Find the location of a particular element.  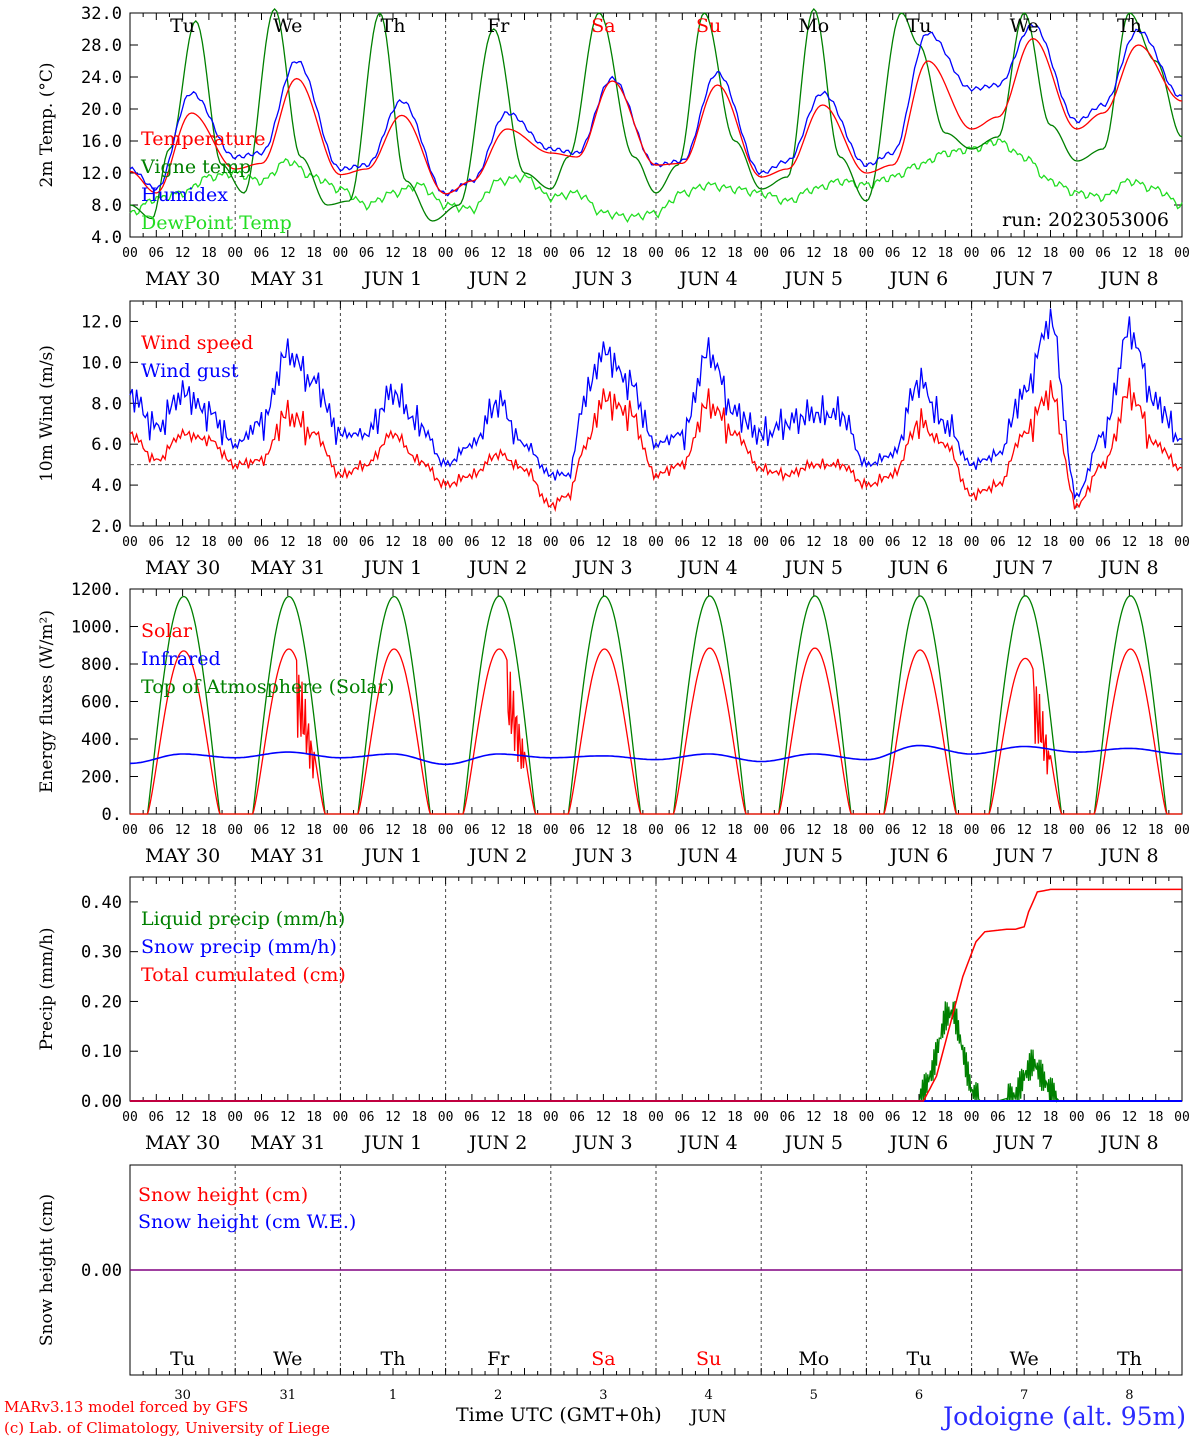

date-label: JUN 4 is located at coordinates (707, 568).